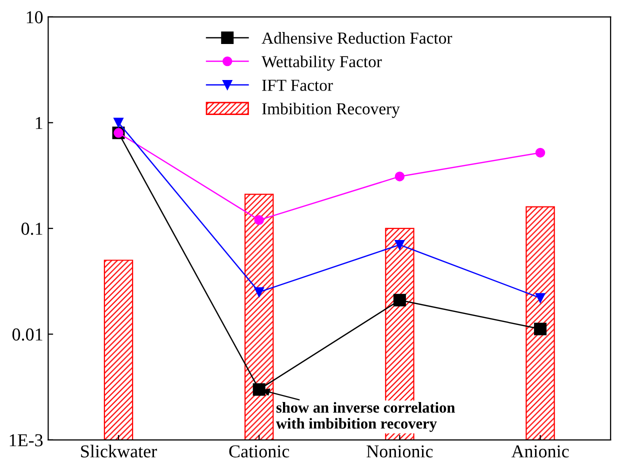  Describe the element at coordinates (357, 38) in the screenshot. I see `legend-label: Adhensive Reduction Factor` at that location.